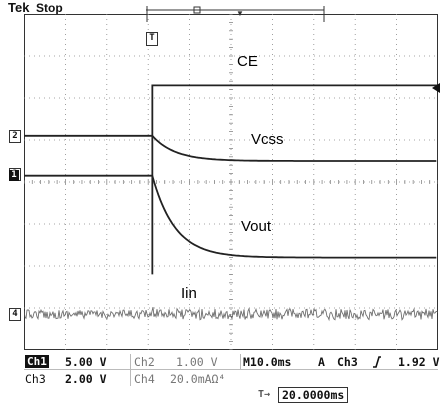 Image resolution: width=446 pixels, height=403 pixels. Describe the element at coordinates (267, 139) in the screenshot. I see `label-vcss: Vcss` at that location.